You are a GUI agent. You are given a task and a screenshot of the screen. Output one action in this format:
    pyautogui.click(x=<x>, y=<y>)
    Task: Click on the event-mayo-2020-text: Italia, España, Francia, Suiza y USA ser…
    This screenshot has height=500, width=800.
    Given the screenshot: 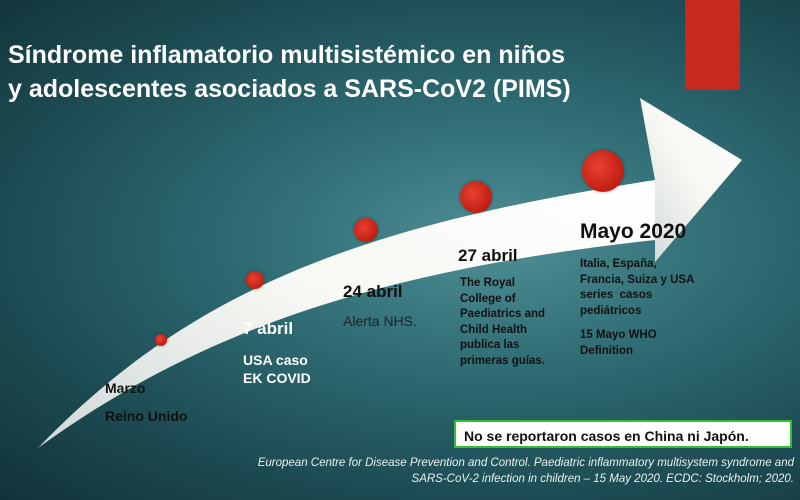 What is the action you would take?
    pyautogui.click(x=637, y=308)
    